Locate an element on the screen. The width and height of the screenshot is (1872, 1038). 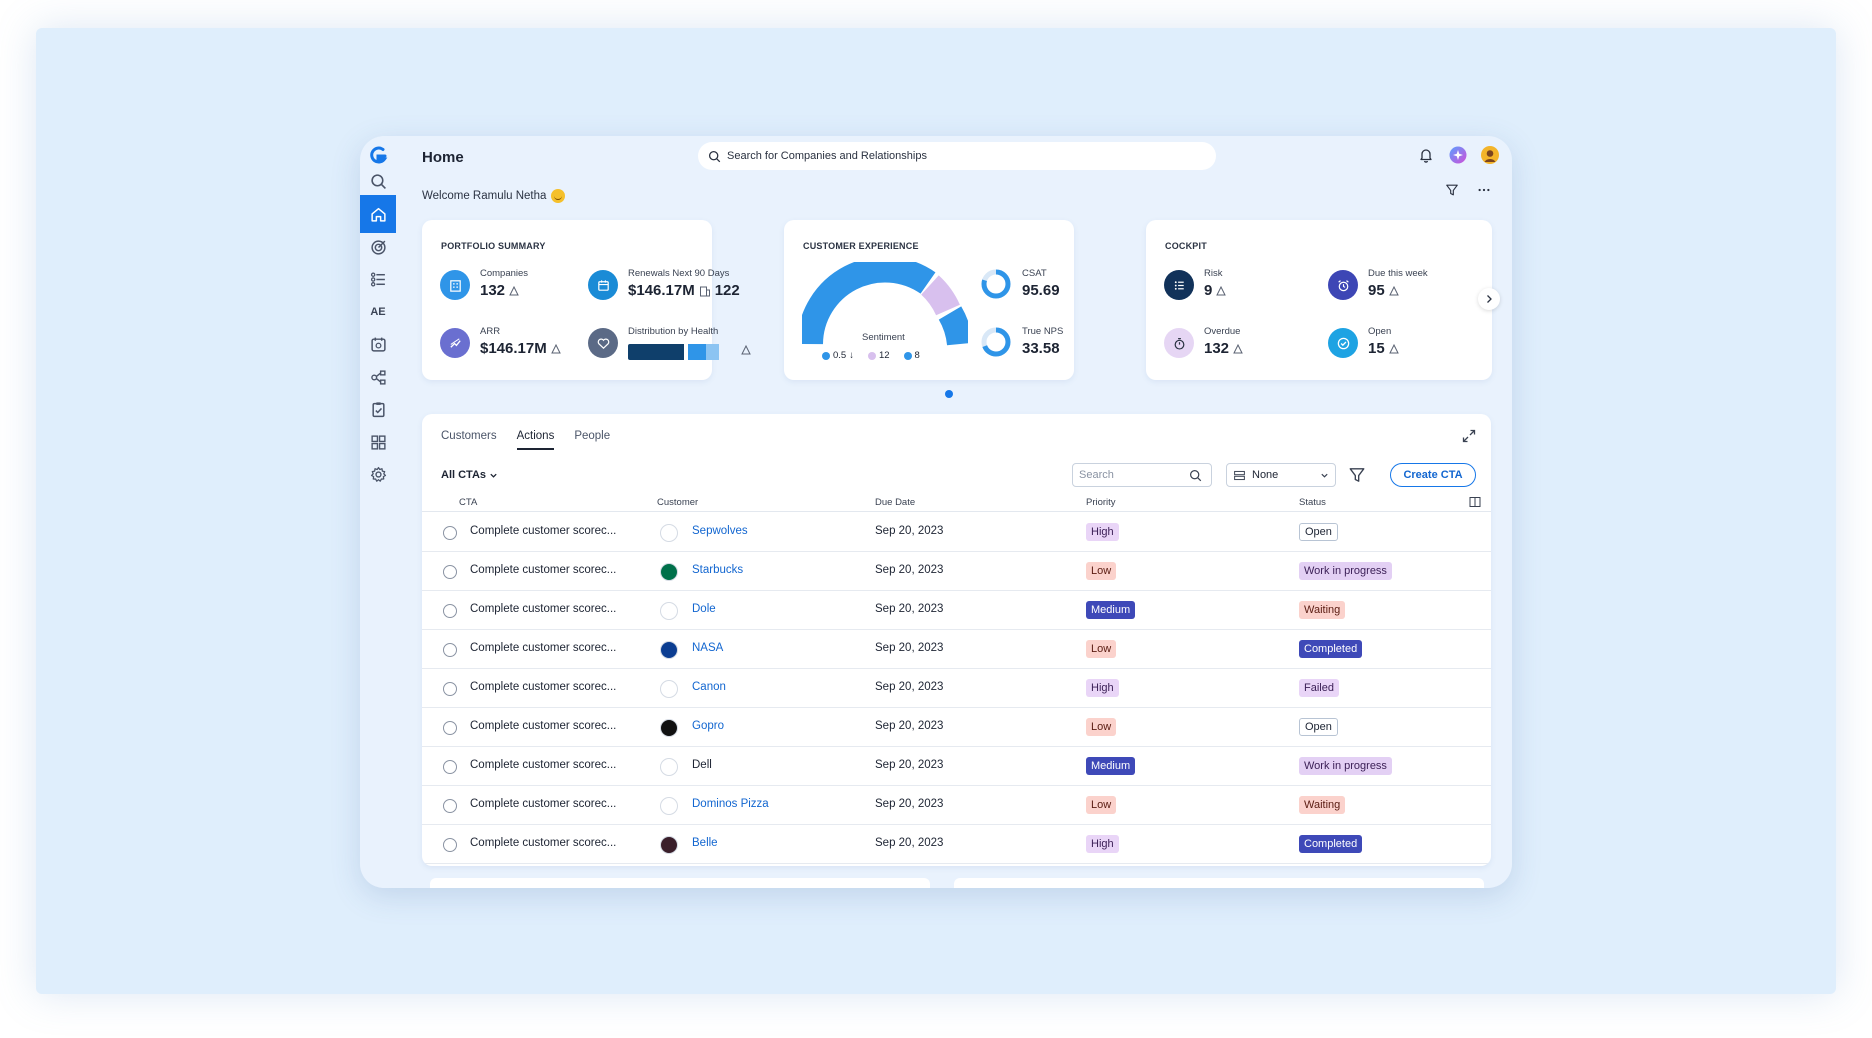
table-search is located at coordinates (1142, 475).